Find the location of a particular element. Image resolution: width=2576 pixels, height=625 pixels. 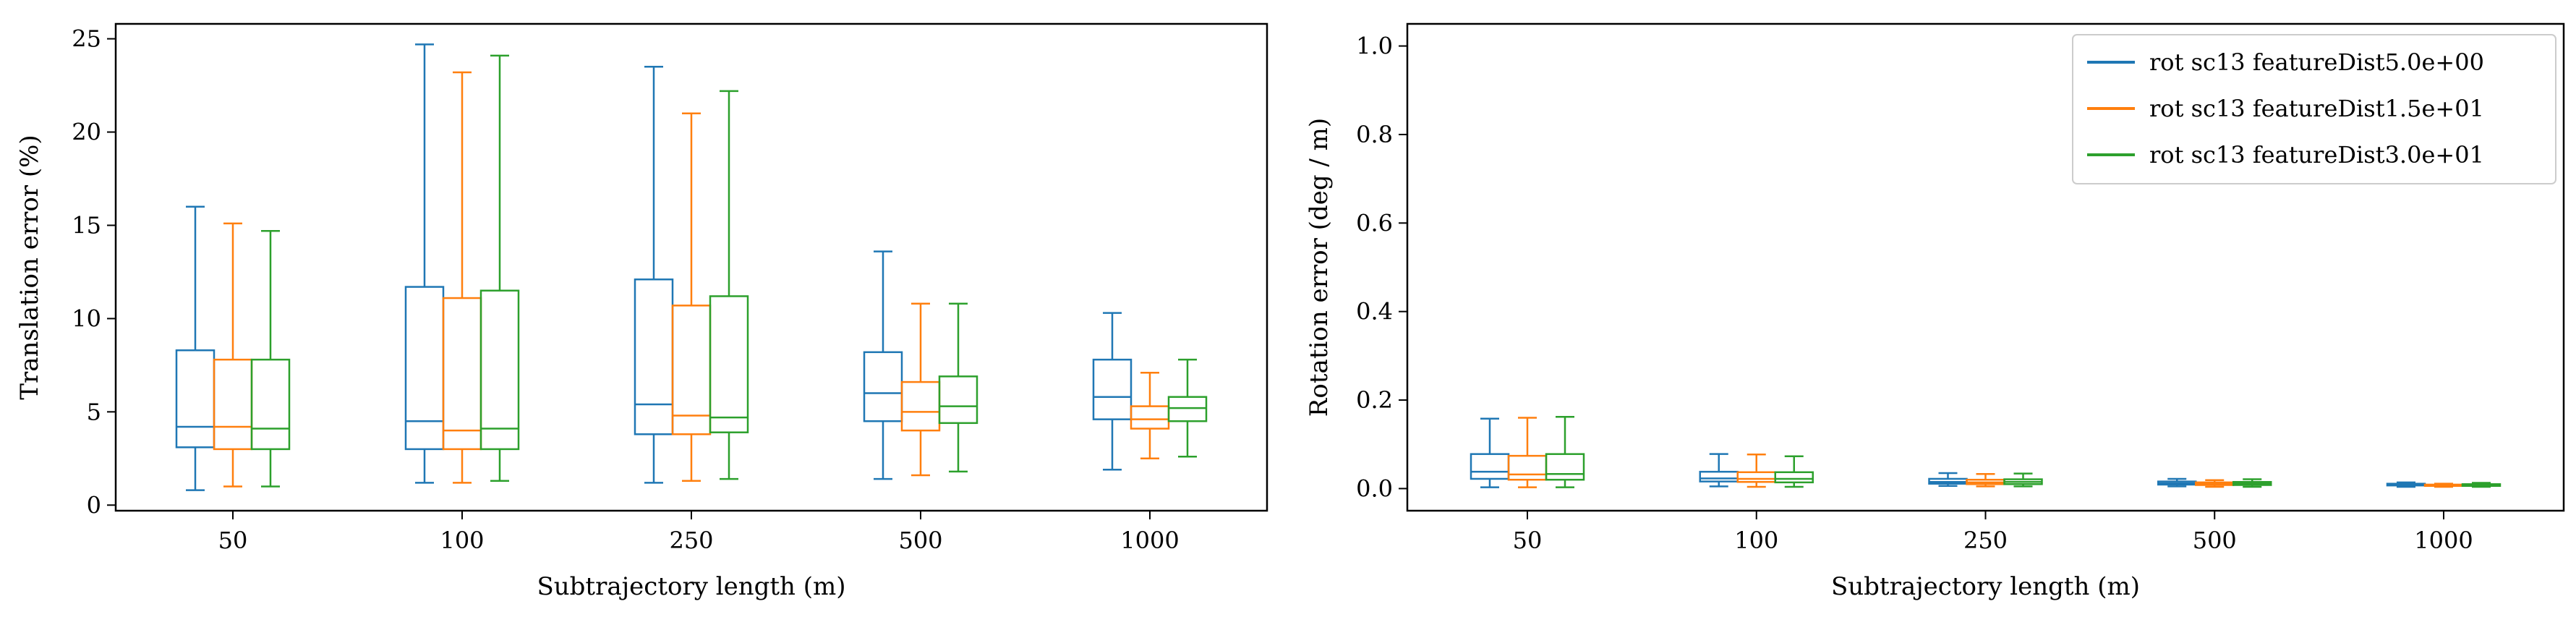

y-tick-label: 15 is located at coordinates (86, 225).